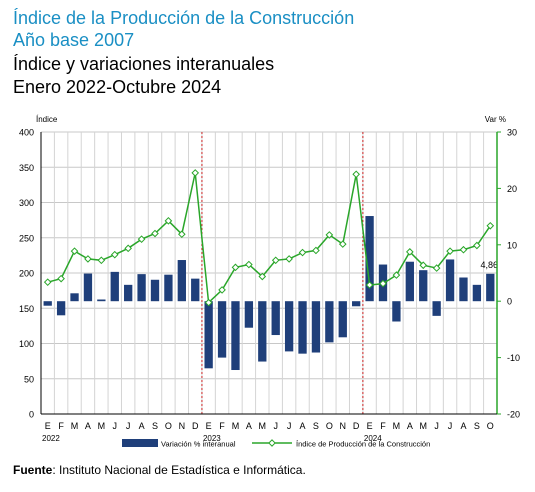 The image size is (535, 492). Describe the element at coordinates (198, 444) in the screenshot. I see `legend-bar-label: Variación % interanual` at that location.